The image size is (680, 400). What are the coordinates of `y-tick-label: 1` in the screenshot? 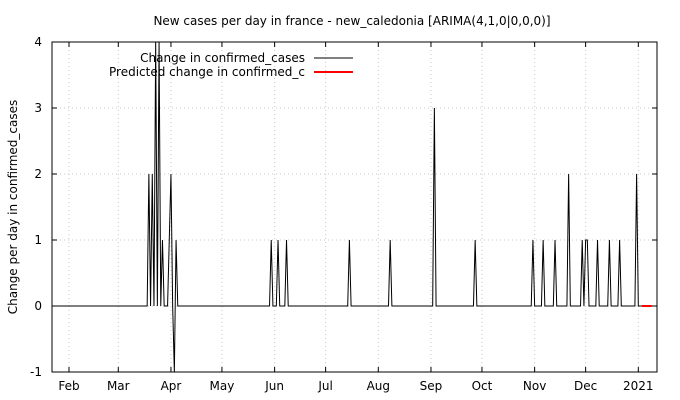 It's located at (38, 240).